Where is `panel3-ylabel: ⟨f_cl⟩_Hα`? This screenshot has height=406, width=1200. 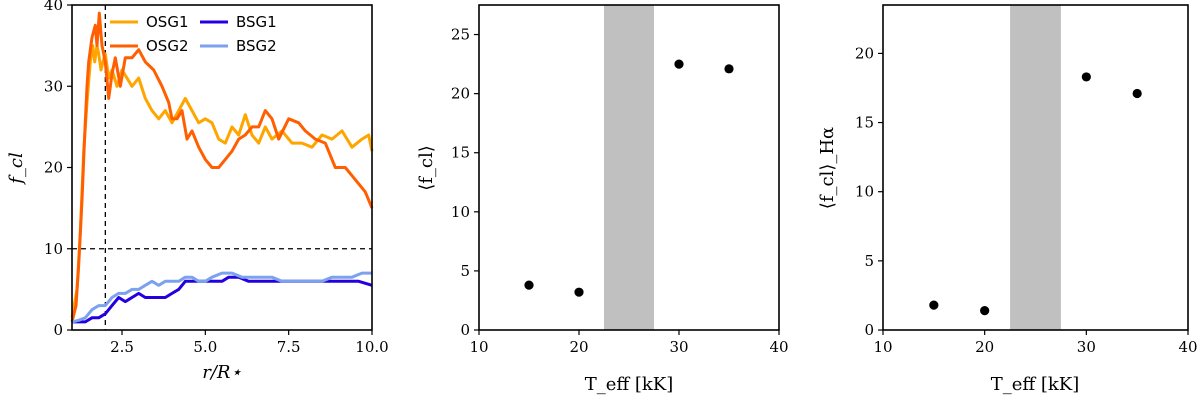 panel3-ylabel: ⟨f_cl⟩_Hα is located at coordinates (827, 168).